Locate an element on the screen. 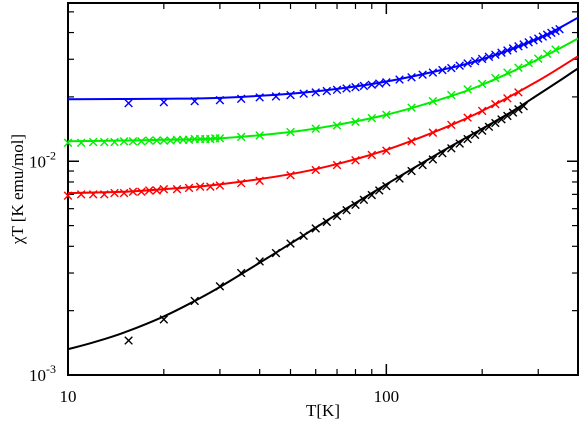  y-tick-label: 10 -3 is located at coordinates (42, 373).